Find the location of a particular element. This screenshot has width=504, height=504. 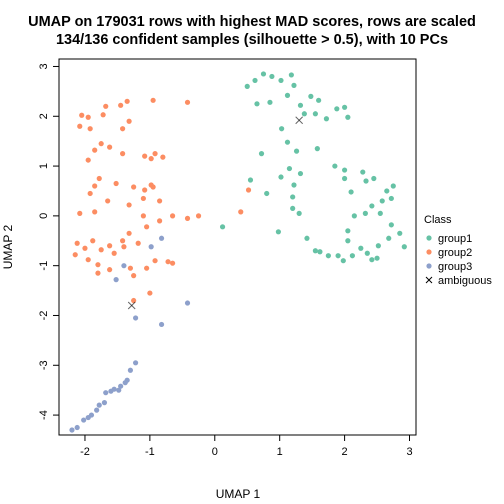

x-tick-label: 0 is located at coordinates (215, 452).